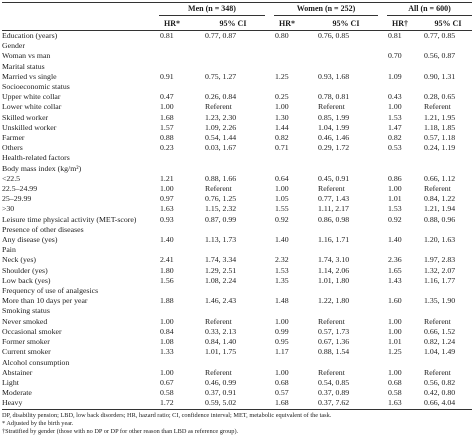 The width and height of the screenshot is (474, 448). What do you see at coordinates (333, 209) in the screenshot?
I see `cell-women-ci: 1.11, 2.17` at bounding box center [333, 209].